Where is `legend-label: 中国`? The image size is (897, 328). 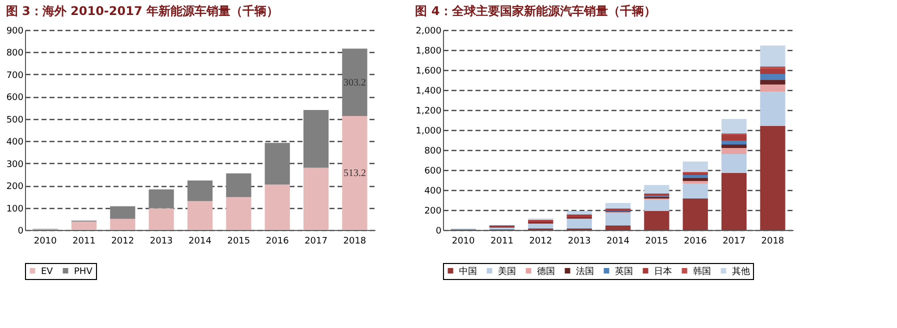 legend-label: 中国 is located at coordinates (468, 271).